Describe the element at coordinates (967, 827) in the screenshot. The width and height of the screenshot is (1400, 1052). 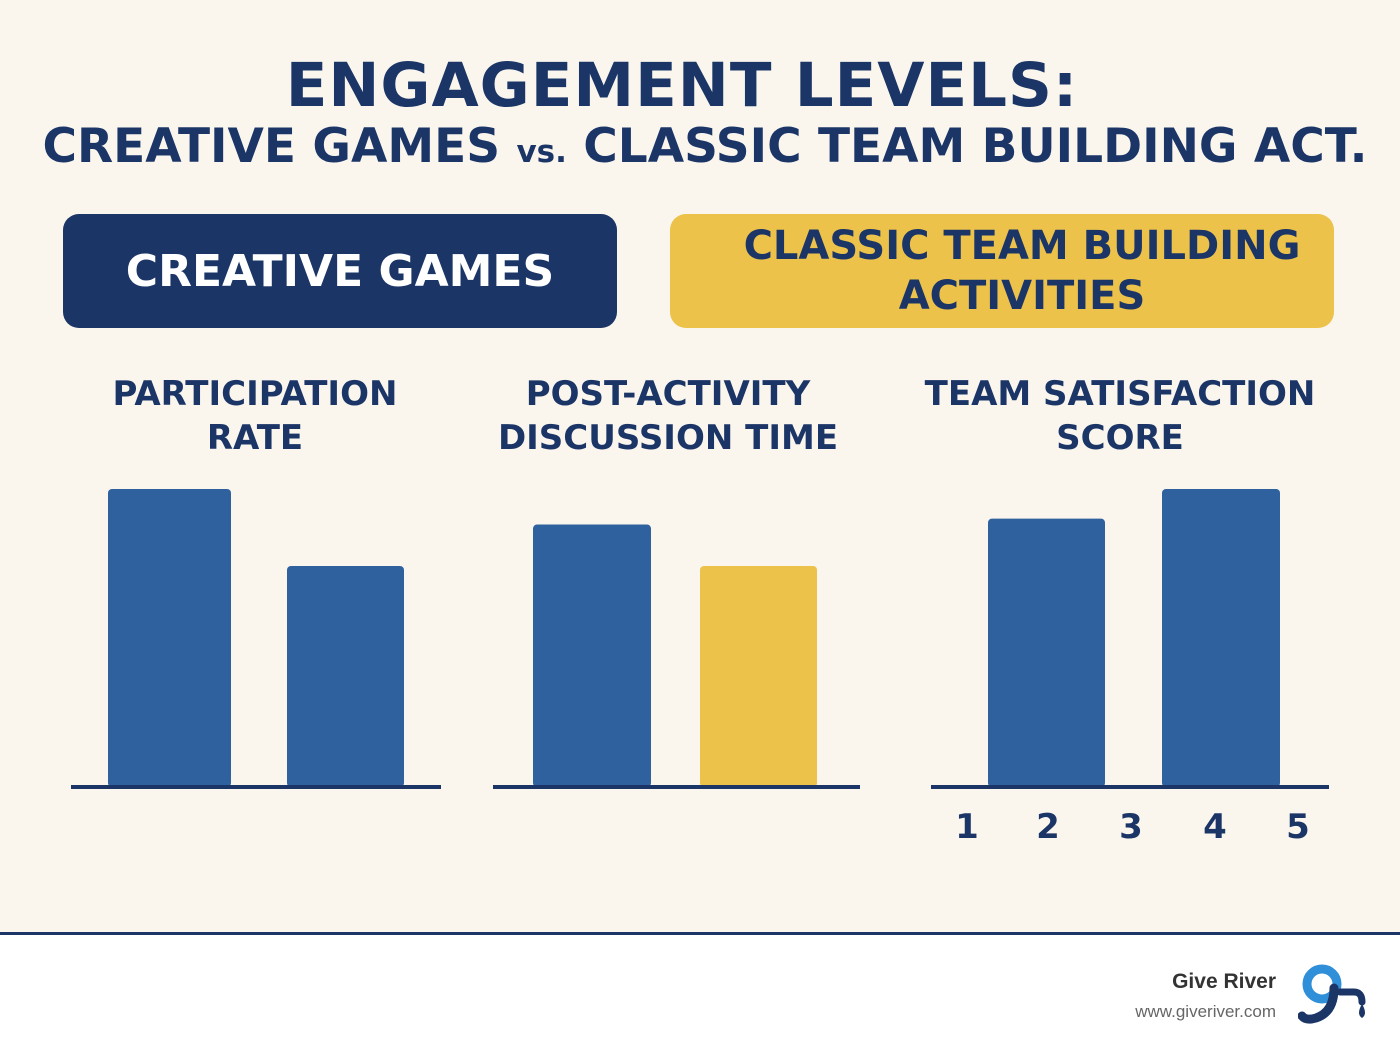
I see `x-tick-label: 1` at that location.